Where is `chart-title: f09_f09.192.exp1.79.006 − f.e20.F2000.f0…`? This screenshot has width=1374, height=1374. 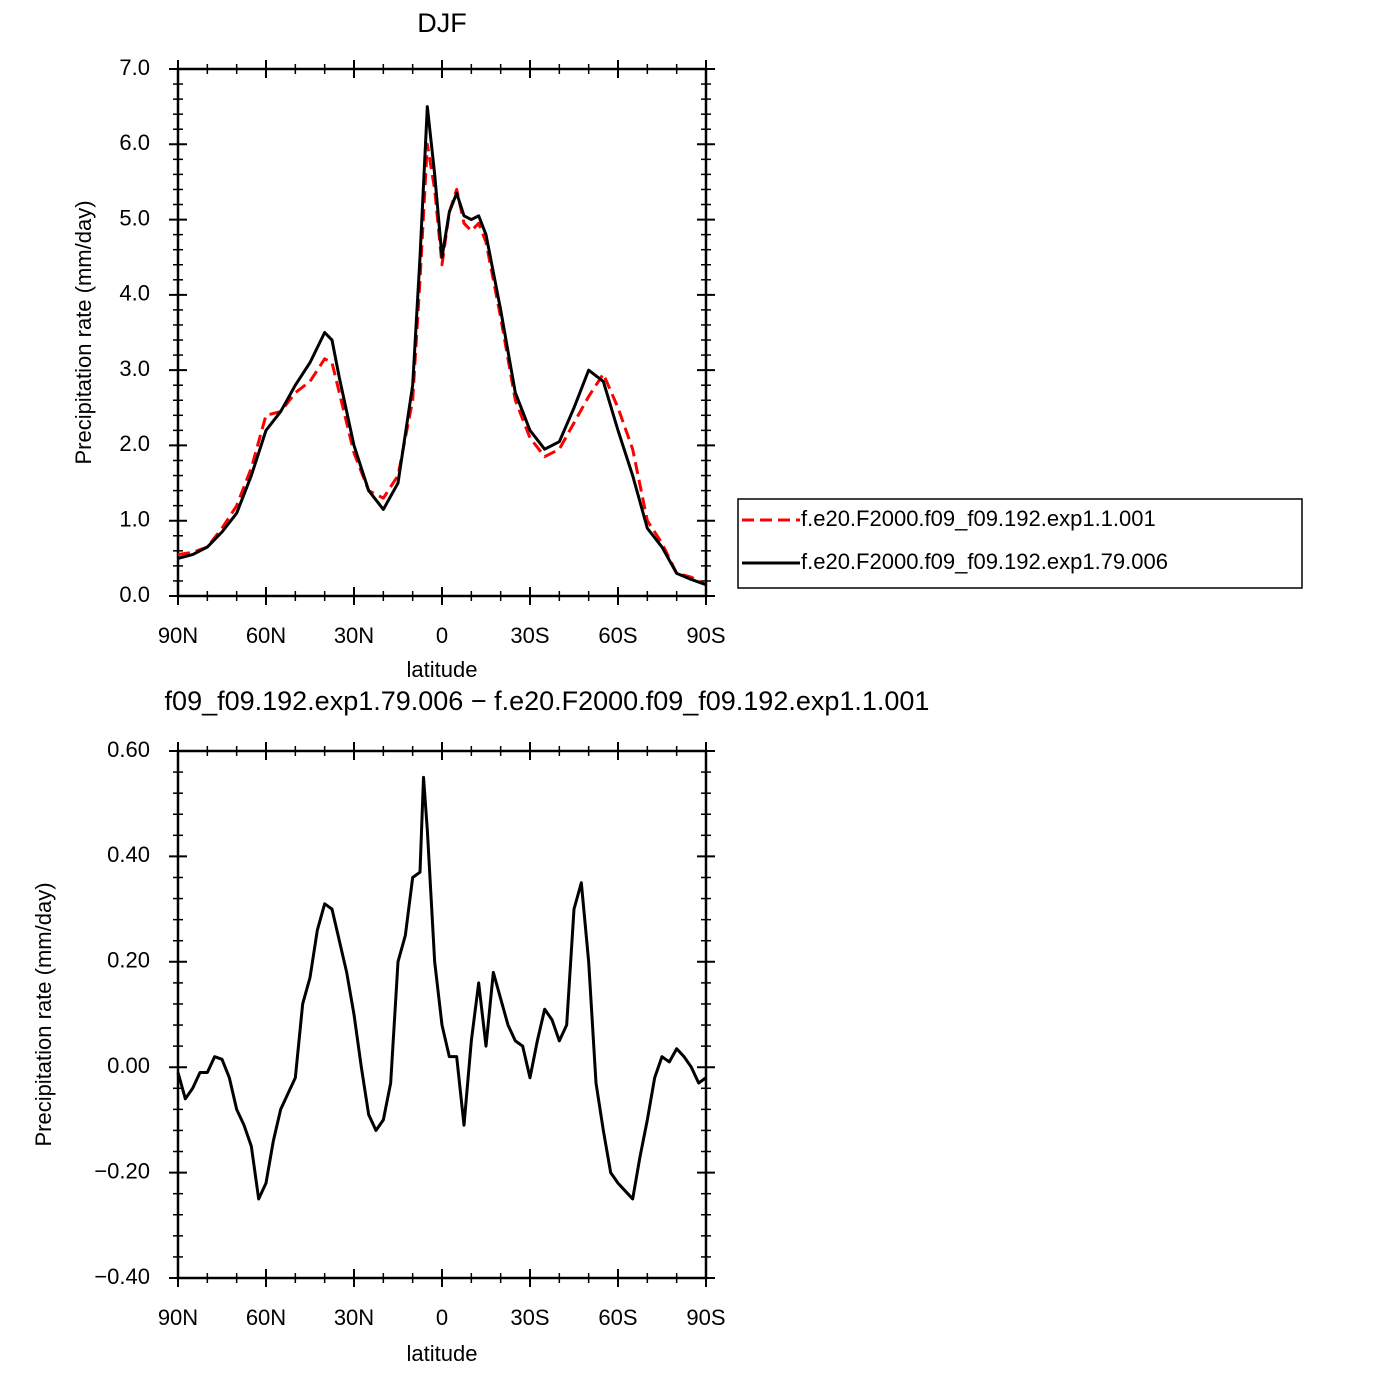 chart-title: f09_f09.192.exp1.79.006 − f.e20.F2000.f0… is located at coordinates (547, 701).